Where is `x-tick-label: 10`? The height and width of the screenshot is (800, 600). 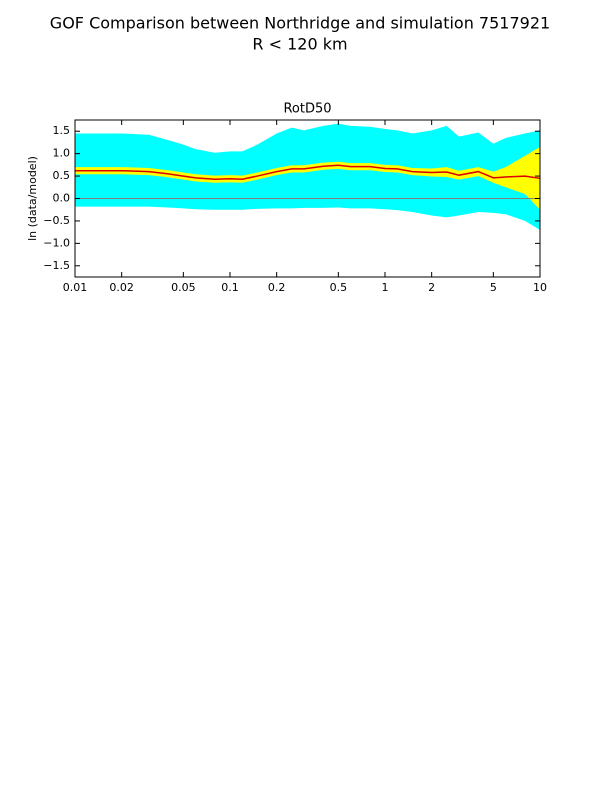
x-tick-label: 10 is located at coordinates (540, 287).